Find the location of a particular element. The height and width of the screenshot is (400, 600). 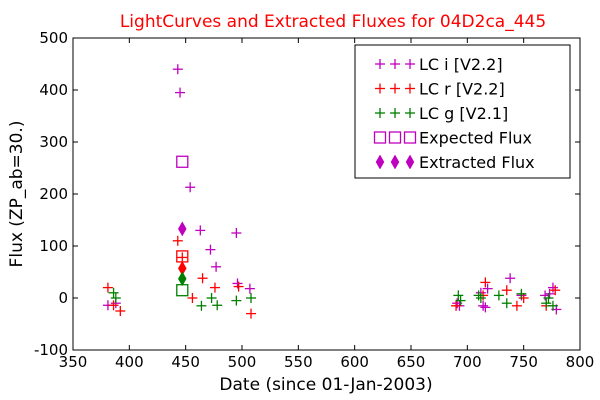

y-tick-label: 300 is located at coordinates (53, 142).